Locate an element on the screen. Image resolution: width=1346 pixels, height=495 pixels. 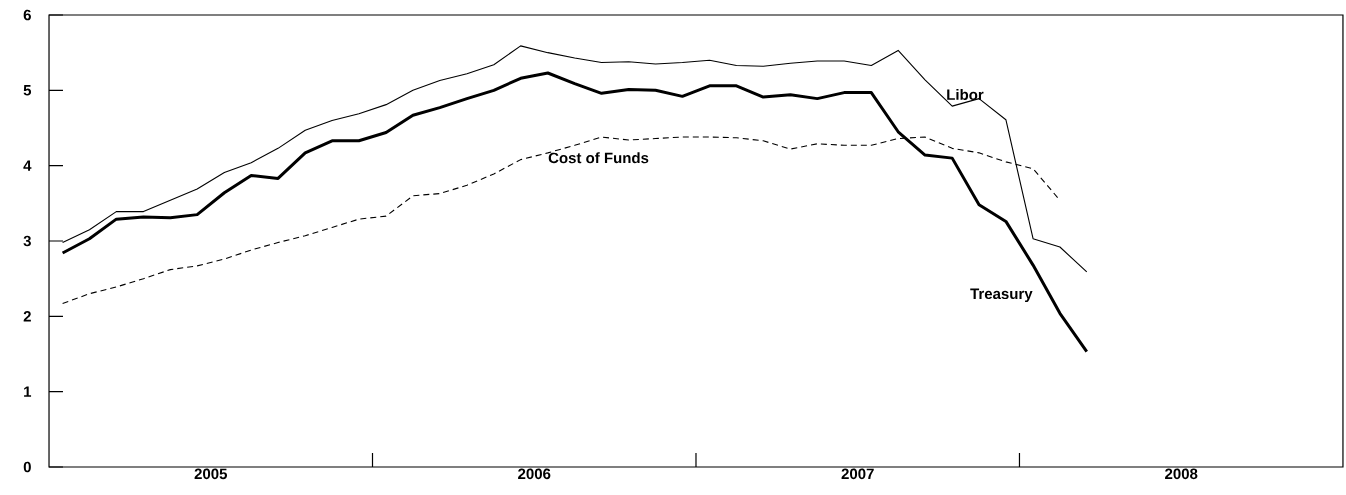
series-label: Cost of Funds is located at coordinates (598, 158).